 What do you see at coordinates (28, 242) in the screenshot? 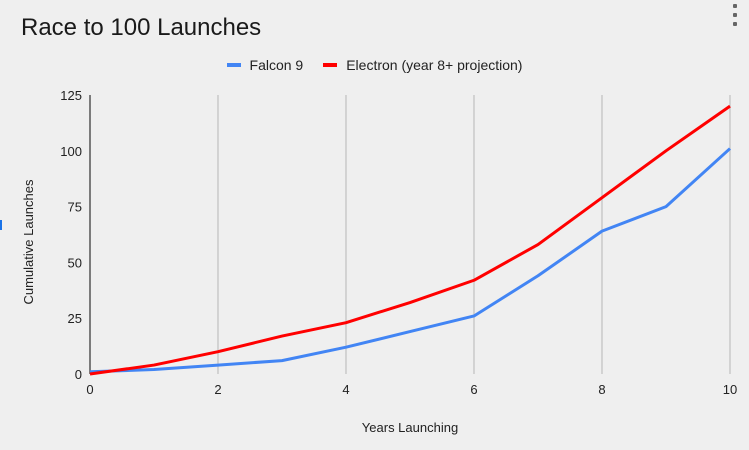
I see `y-axis-label: Cumulative Launches` at bounding box center [28, 242].